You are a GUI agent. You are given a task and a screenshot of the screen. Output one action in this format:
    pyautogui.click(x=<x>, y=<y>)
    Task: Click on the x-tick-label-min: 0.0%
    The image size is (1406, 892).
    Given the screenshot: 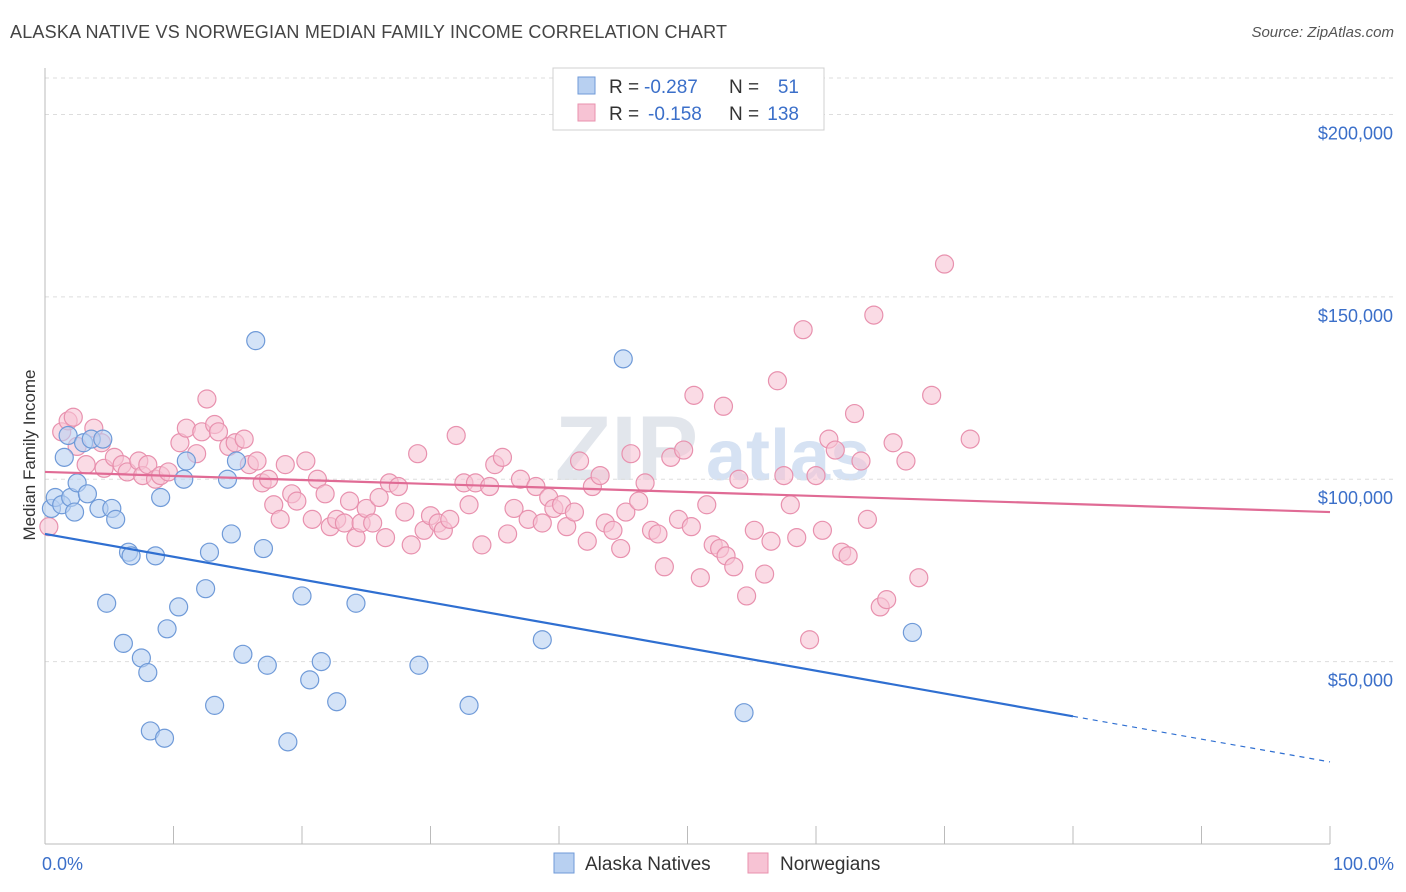 What is the action you would take?
    pyautogui.click(x=62, y=864)
    